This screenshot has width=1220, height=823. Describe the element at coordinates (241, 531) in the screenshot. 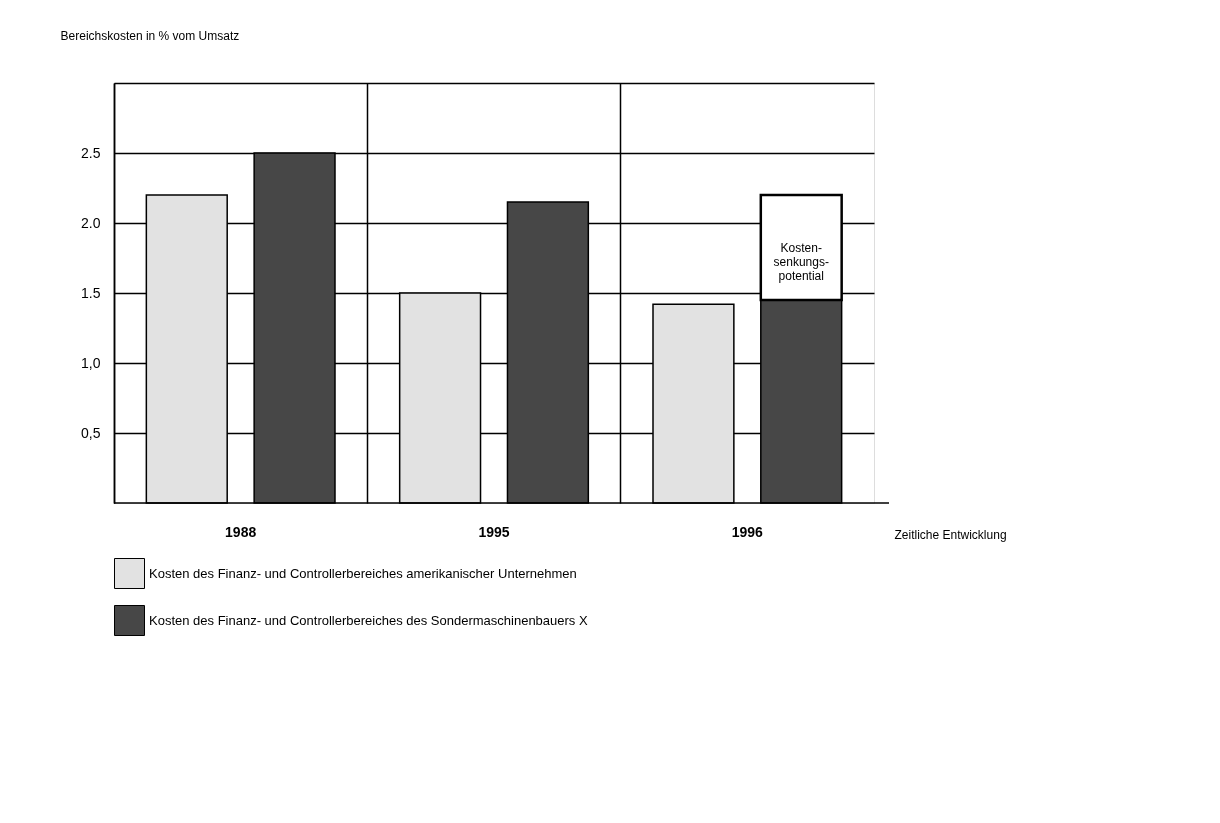

I see `x-tick-label: 1988` at that location.